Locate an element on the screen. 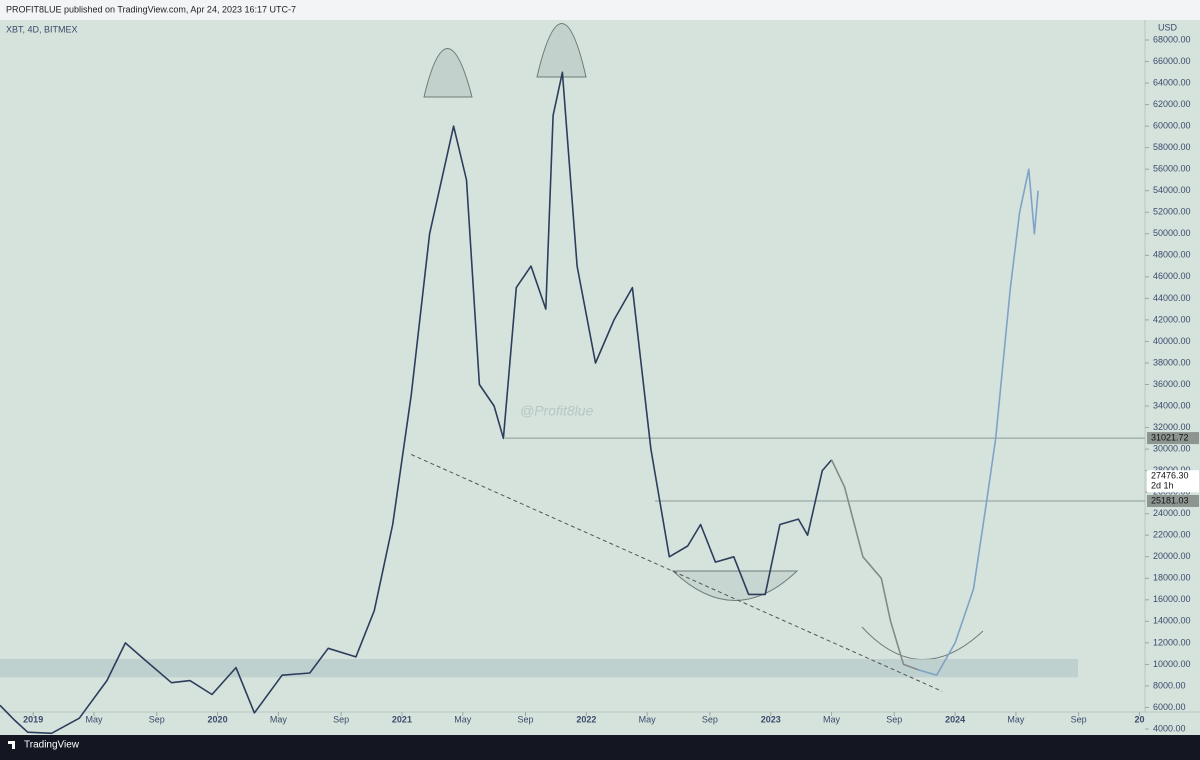 This screenshot has width=1200, height=760. y-tick-label: 24000.00 is located at coordinates (1172, 513).